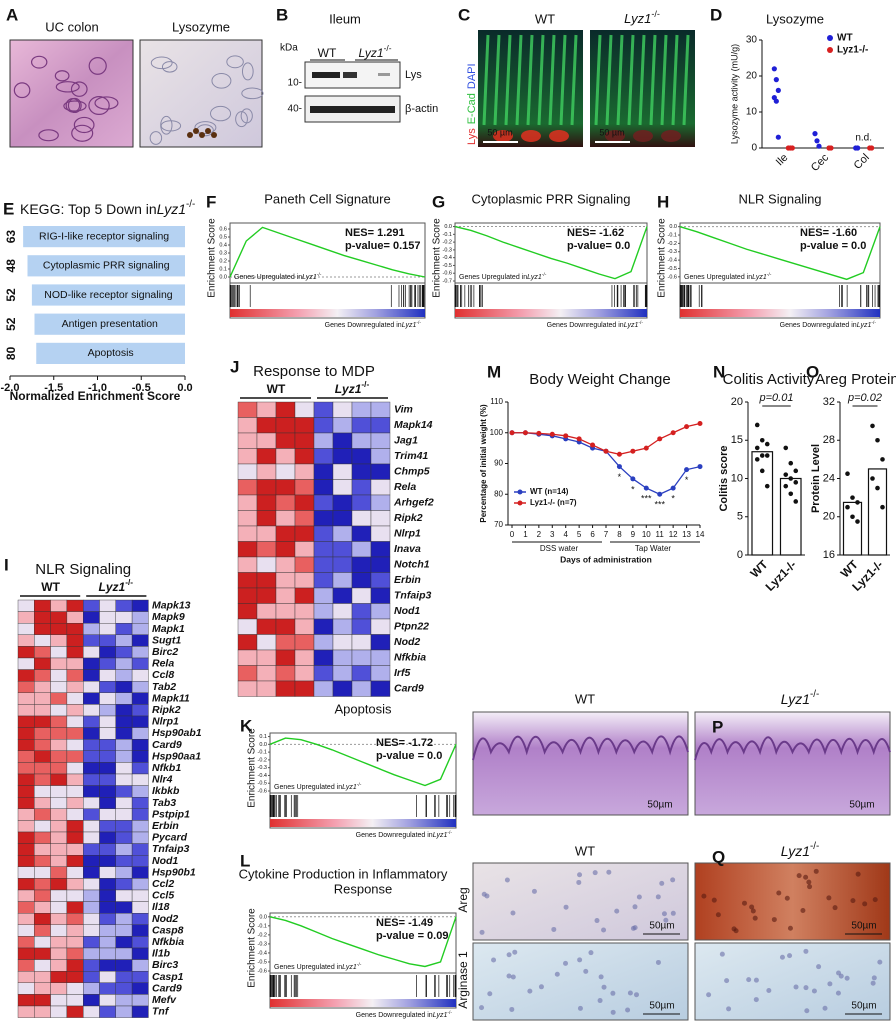 This screenshot has height=1027, width=896. I want to click on es-line, so click(363, 942).